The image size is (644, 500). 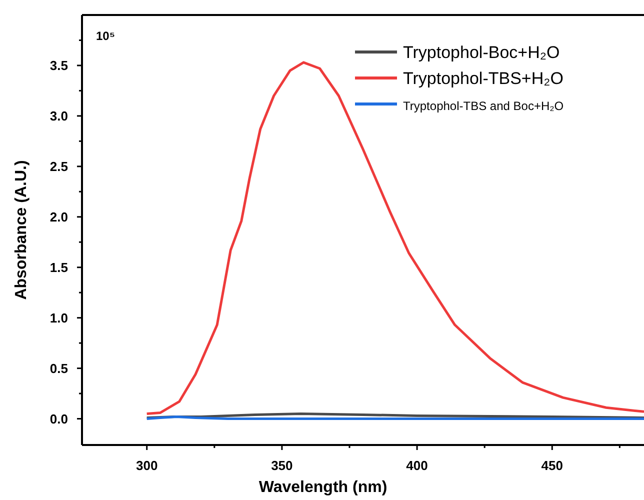 What do you see at coordinates (59, 216) in the screenshot?
I see `y-tick-label: 2.0` at bounding box center [59, 216].